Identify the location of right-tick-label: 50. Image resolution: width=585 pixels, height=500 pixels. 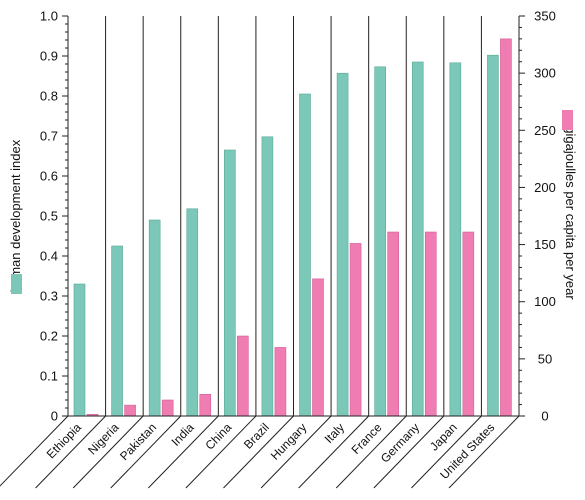
(545, 358).